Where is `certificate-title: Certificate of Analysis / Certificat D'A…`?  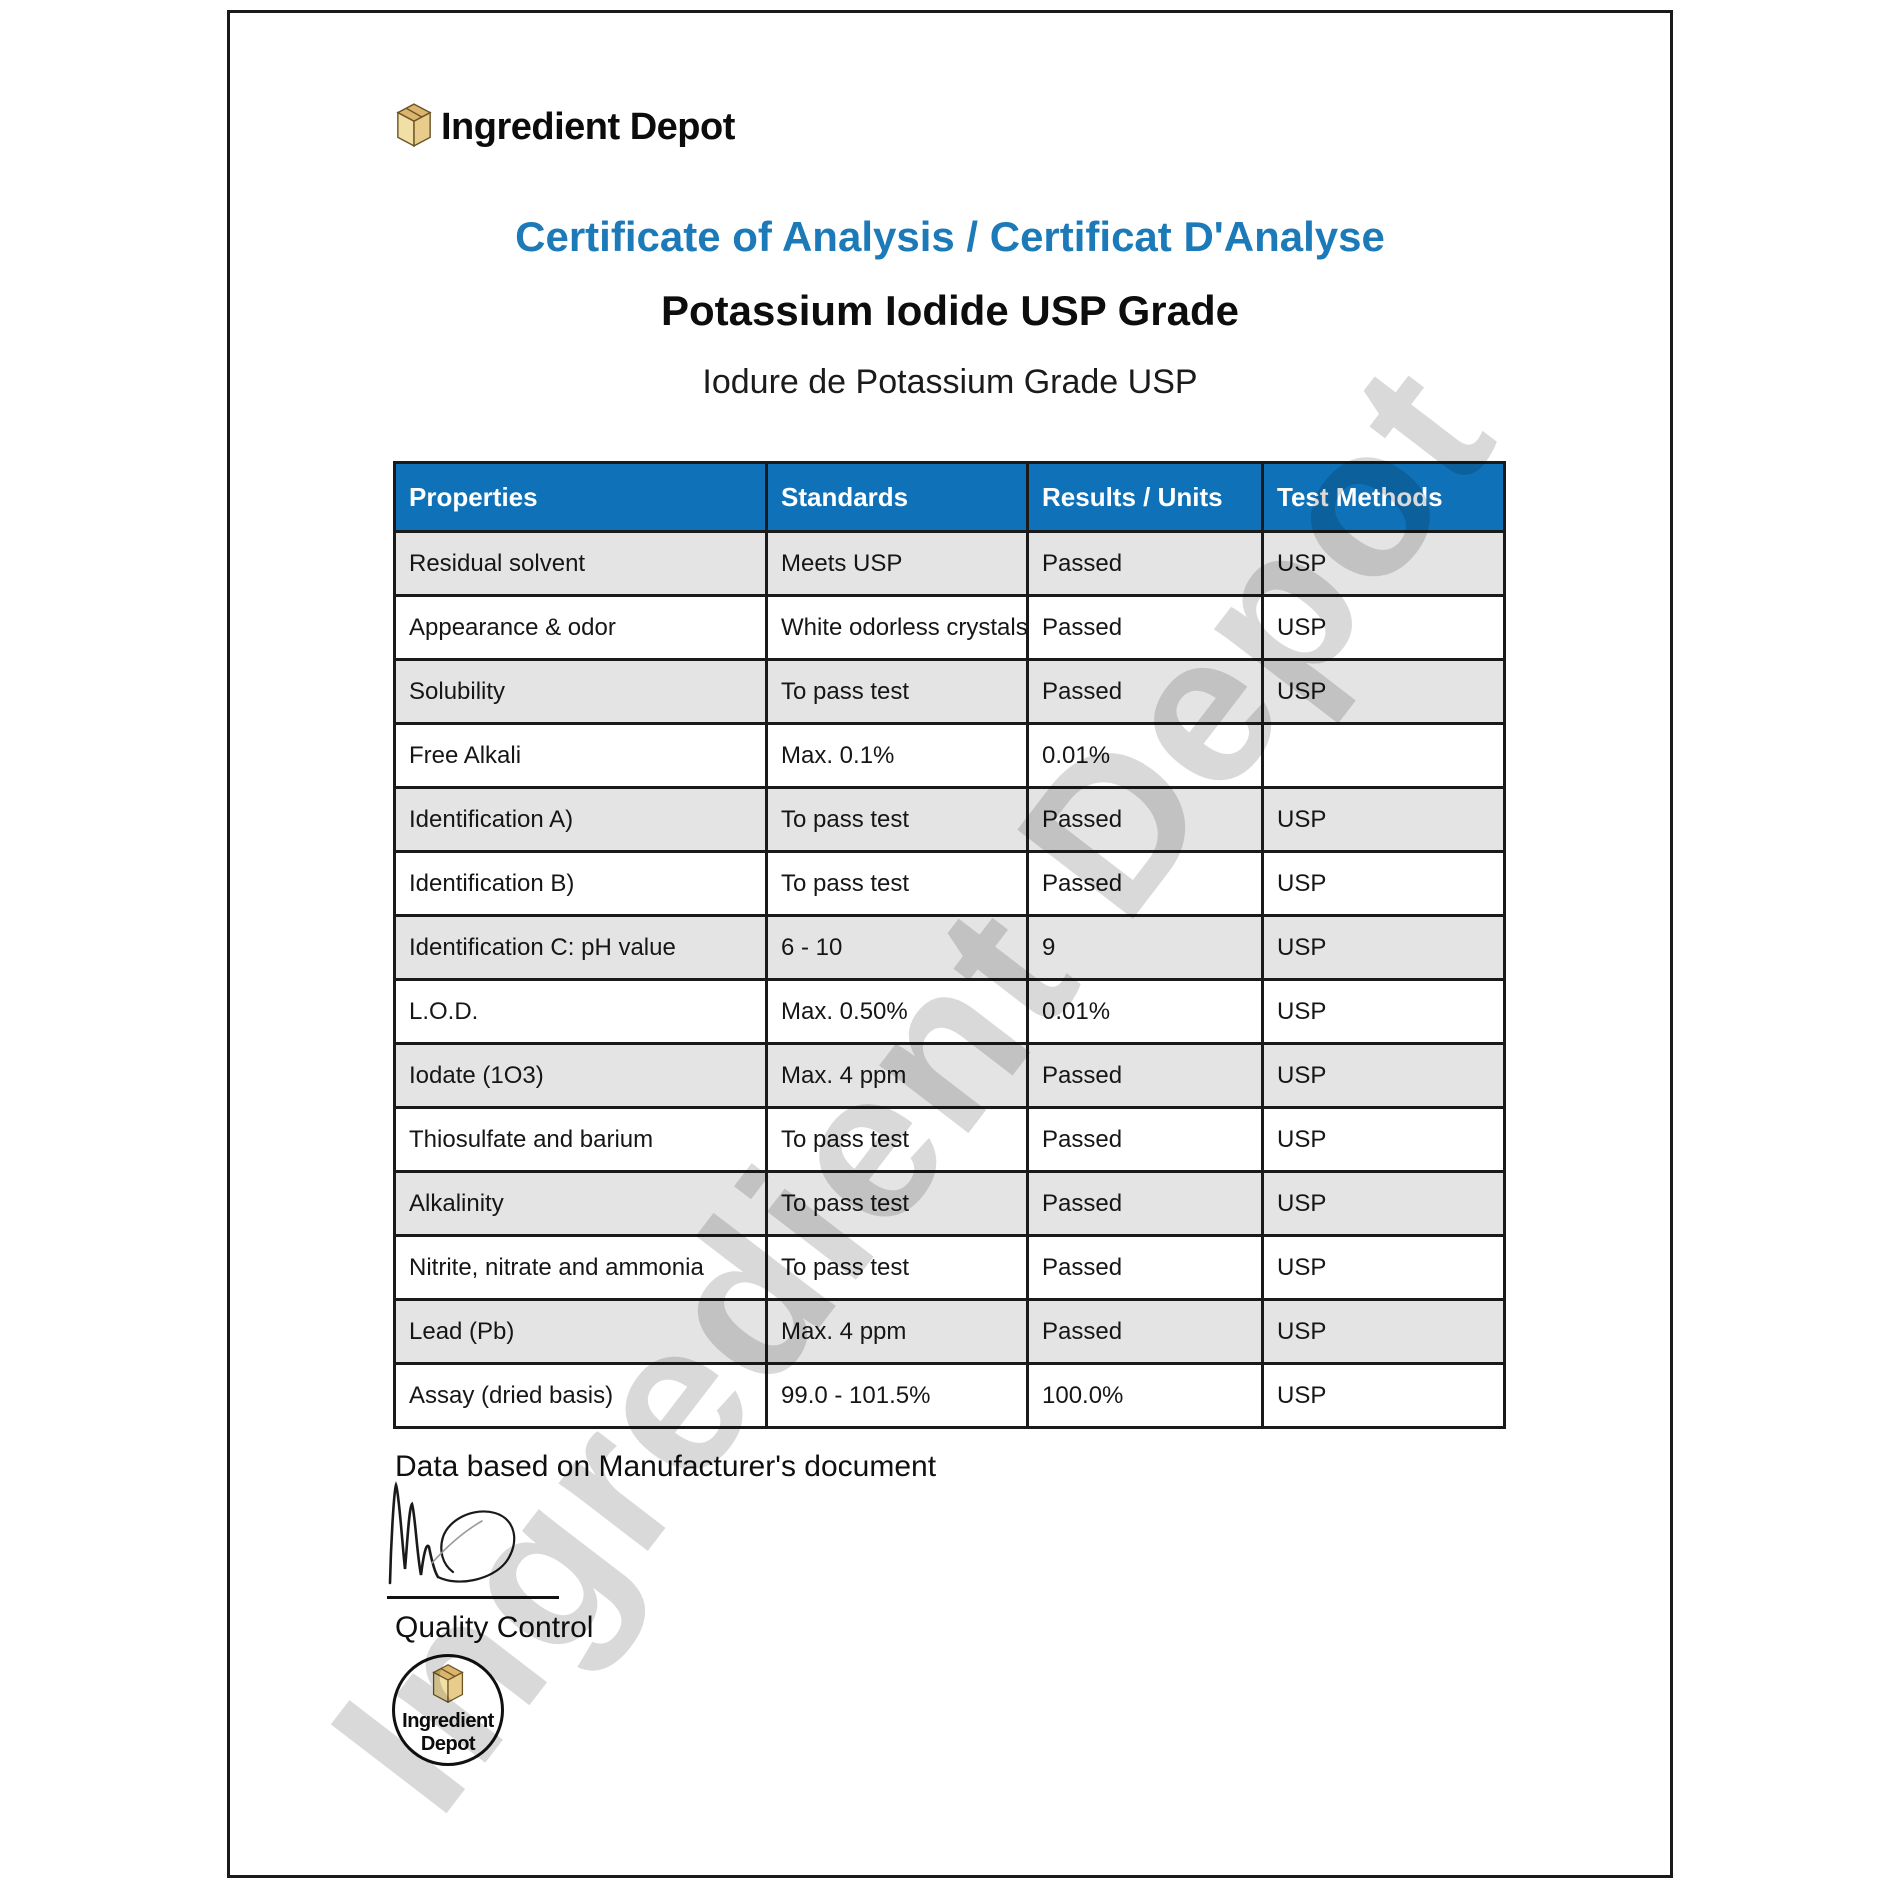 certificate-title: Certificate of Analysis / Certificat D'A… is located at coordinates (950, 236).